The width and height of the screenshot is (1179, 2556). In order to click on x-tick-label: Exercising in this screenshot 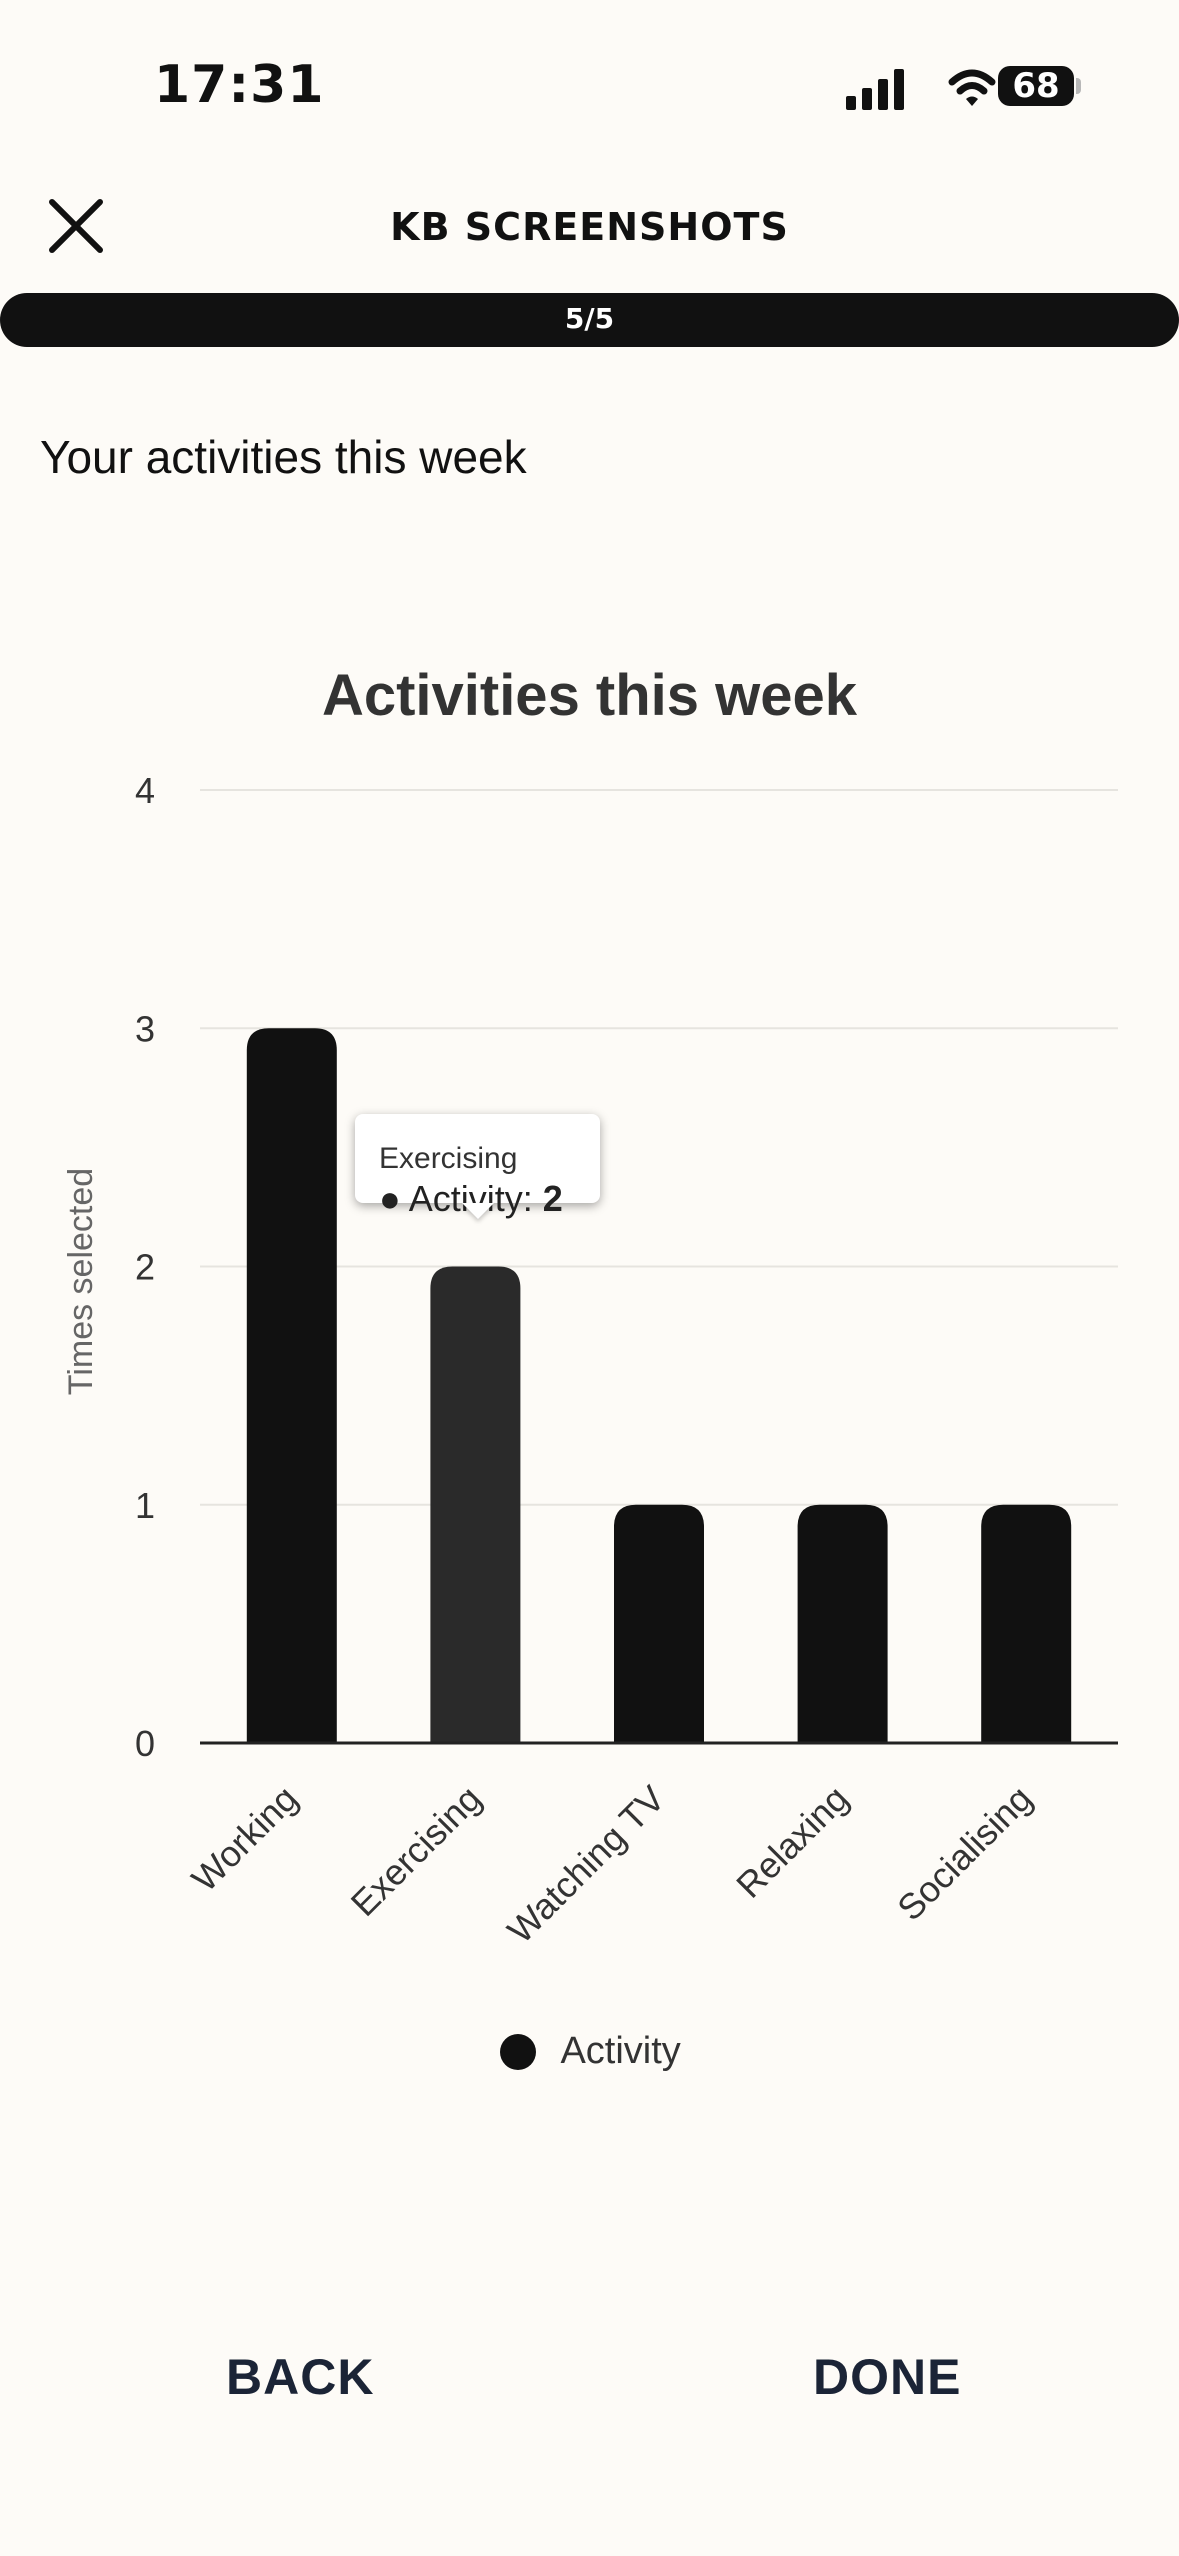, I will do `click(416, 1851)`.